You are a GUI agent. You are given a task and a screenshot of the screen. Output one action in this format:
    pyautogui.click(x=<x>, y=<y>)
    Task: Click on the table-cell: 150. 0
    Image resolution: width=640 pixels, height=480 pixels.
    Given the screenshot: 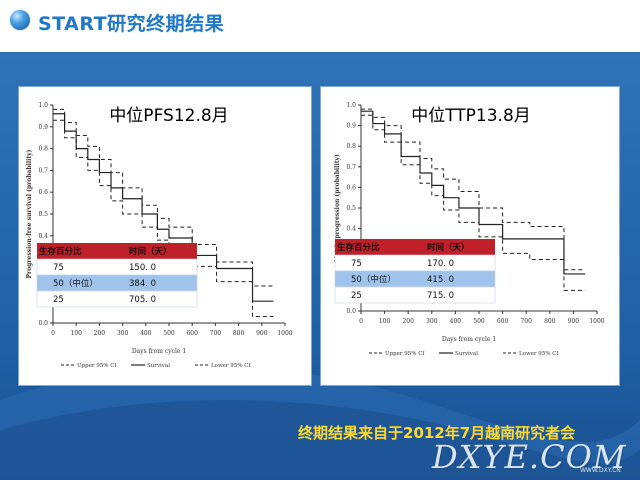 What is the action you would take?
    pyautogui.click(x=142, y=268)
    